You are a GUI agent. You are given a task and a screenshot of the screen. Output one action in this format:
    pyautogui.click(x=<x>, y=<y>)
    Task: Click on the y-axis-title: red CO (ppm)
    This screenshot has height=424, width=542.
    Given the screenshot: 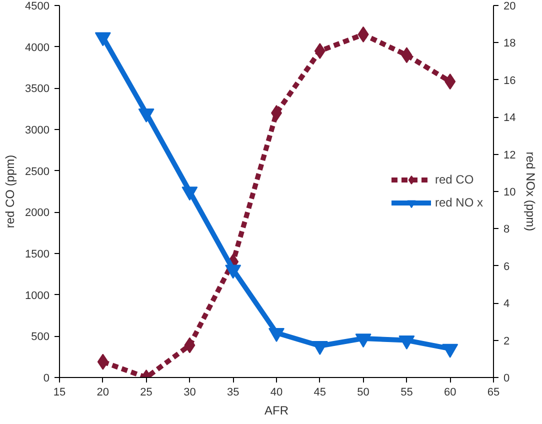 What is the action you would take?
    pyautogui.click(x=10, y=191)
    